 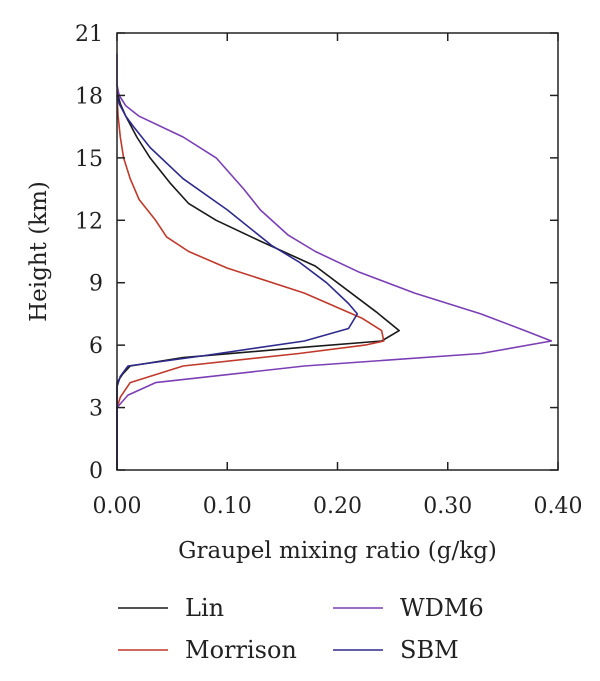 What do you see at coordinates (89, 96) in the screenshot?
I see `y-tick-label: 18` at bounding box center [89, 96].